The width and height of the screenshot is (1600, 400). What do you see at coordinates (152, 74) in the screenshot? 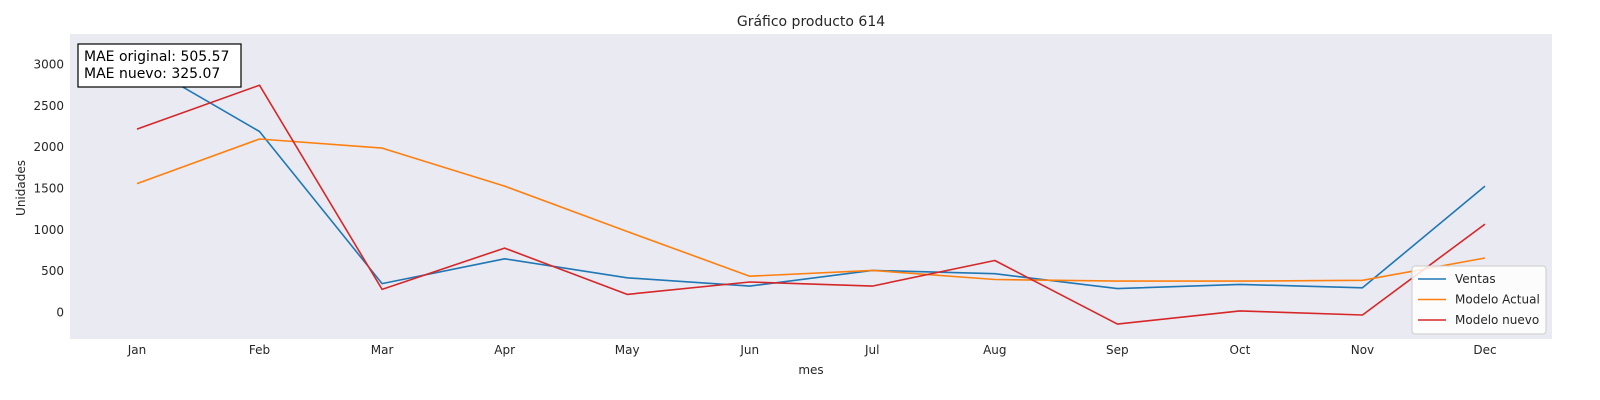
I see `mae-nuevo-text: MAE nuevo: 325.07` at bounding box center [152, 74].